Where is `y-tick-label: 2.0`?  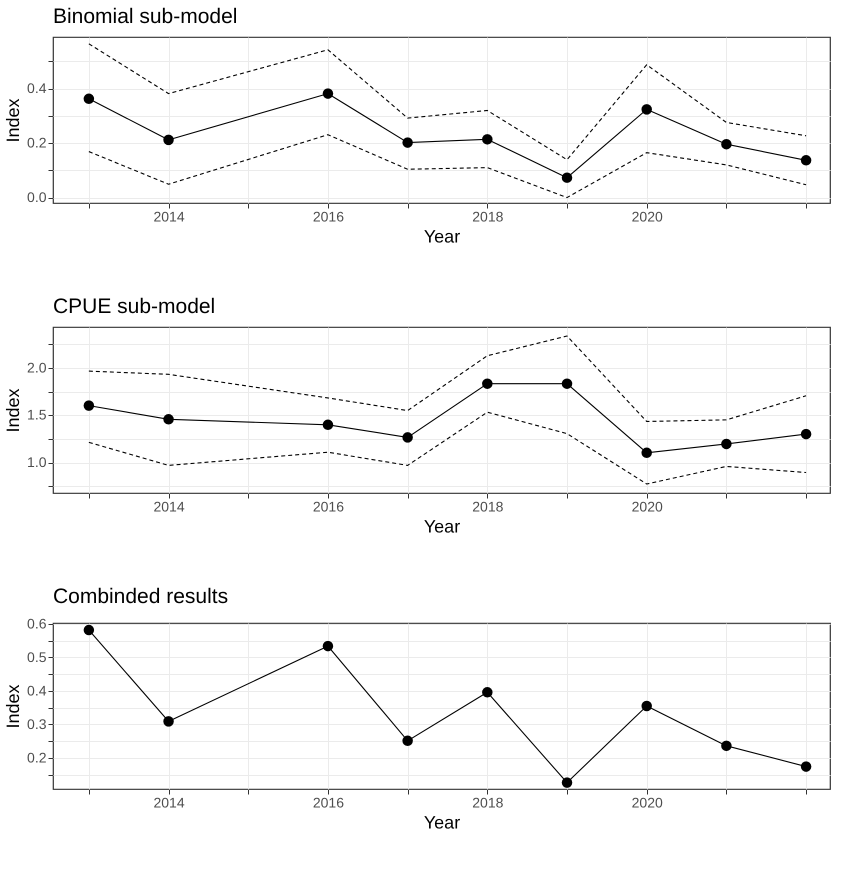 y-tick-label: 2.0 is located at coordinates (37, 367).